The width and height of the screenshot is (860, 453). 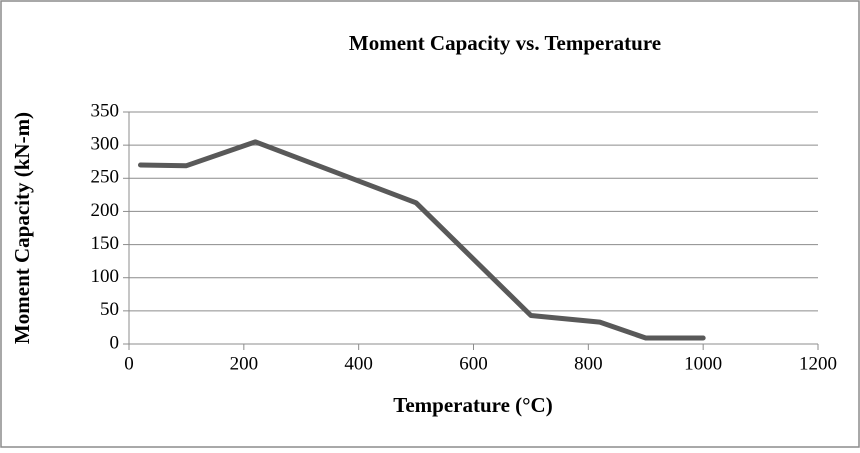 I want to click on x-tick-label: 0, so click(x=129, y=363).